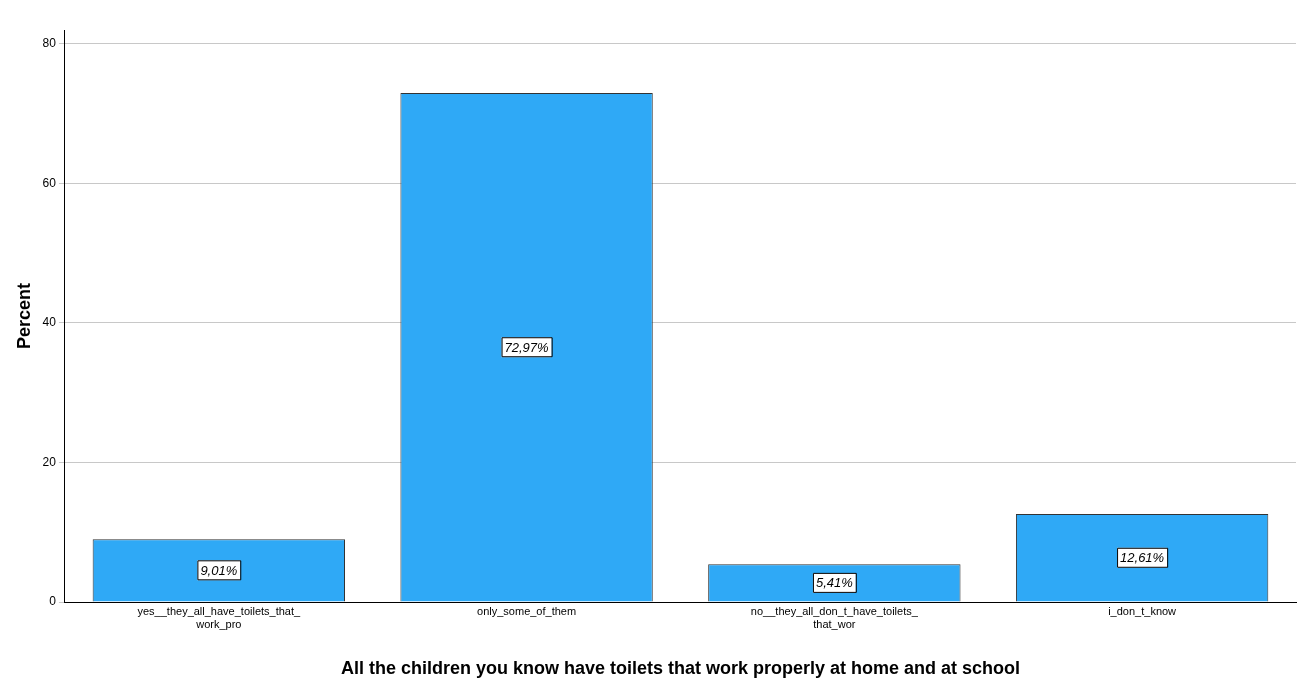 This screenshot has width=1306, height=696. Describe the element at coordinates (49, 182) in the screenshot. I see `y-tick-label: 60` at that location.